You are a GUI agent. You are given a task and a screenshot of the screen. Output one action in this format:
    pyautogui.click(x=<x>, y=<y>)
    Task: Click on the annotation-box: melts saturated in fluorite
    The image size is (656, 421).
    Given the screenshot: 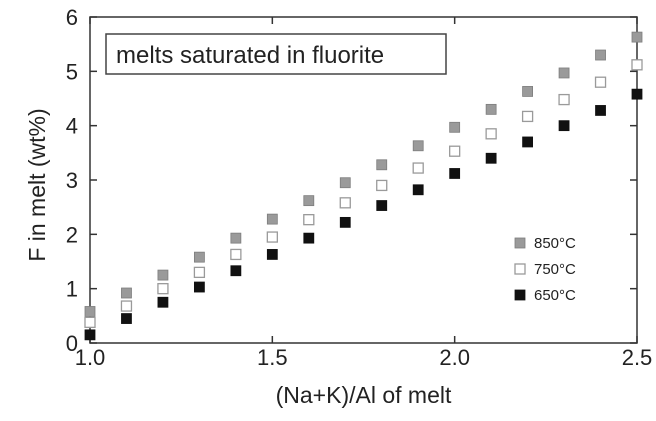 What is the action you would take?
    pyautogui.click(x=276, y=54)
    